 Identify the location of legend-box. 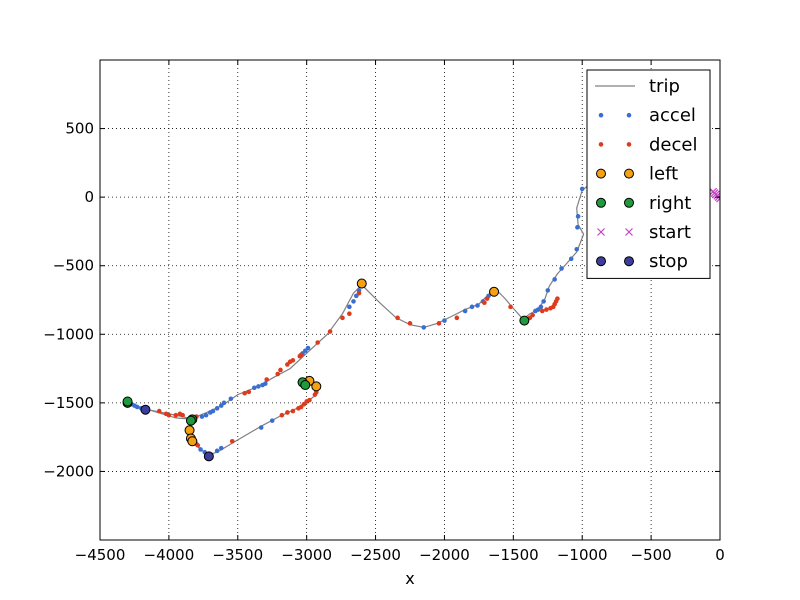
(648, 174).